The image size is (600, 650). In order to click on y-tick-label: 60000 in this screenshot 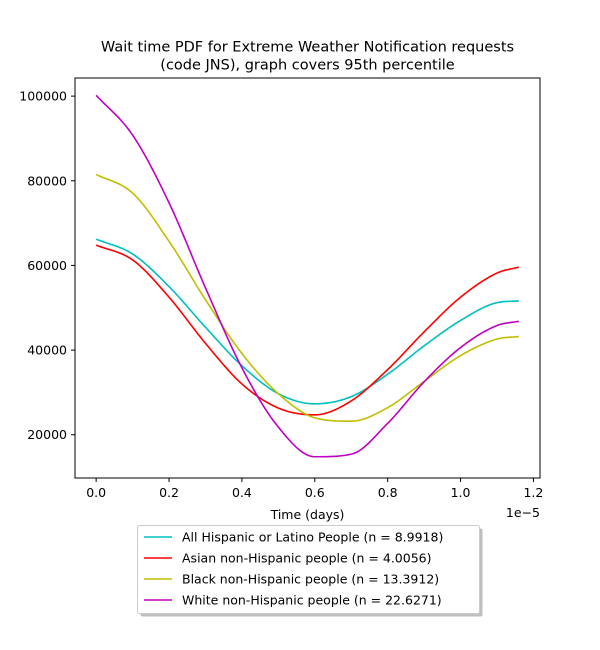, I will do `click(47, 265)`.